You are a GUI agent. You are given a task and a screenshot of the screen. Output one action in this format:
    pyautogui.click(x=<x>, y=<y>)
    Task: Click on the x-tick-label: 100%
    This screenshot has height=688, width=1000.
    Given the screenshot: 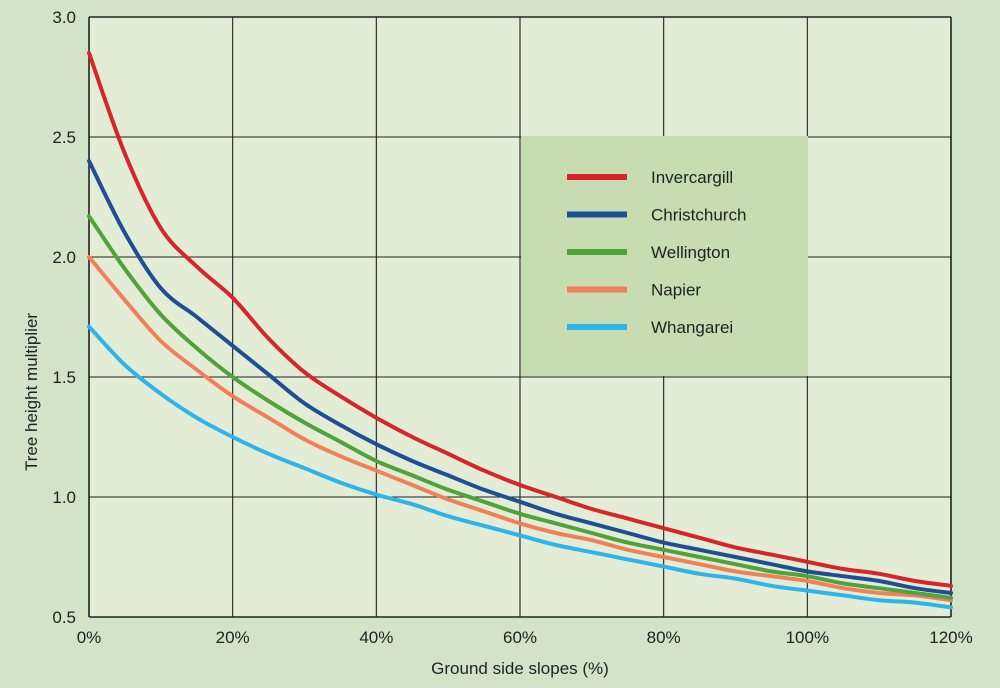 What is the action you would take?
    pyautogui.click(x=807, y=637)
    